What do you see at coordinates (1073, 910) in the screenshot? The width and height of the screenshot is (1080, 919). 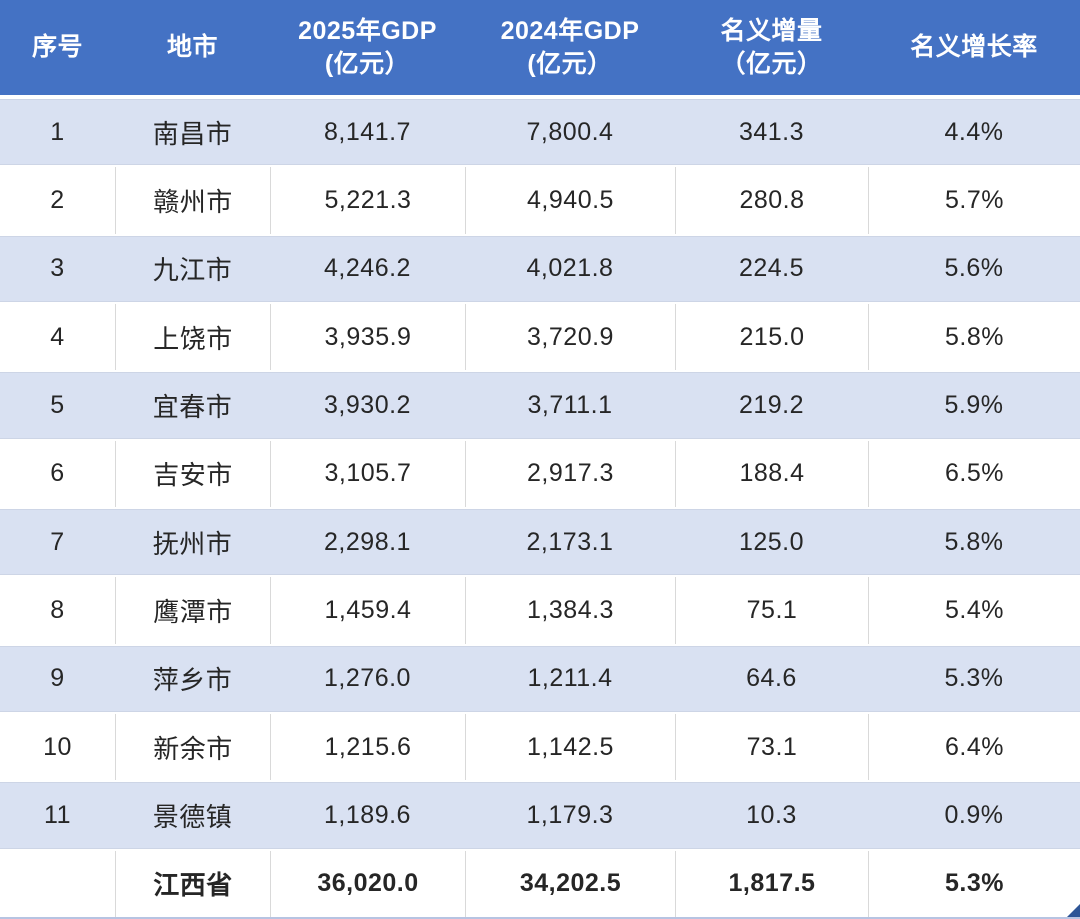 I see `selection-fill-handle` at bounding box center [1073, 910].